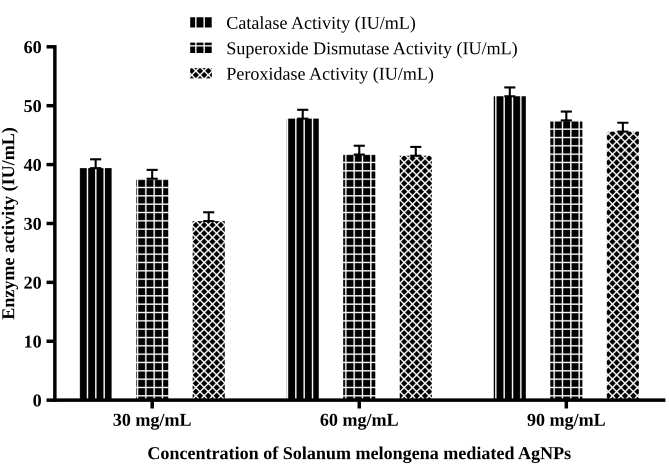 The height and width of the screenshot is (468, 669). What do you see at coordinates (321, 24) in the screenshot?
I see `legend-label: Catalase Activity (IU/mL)` at bounding box center [321, 24].